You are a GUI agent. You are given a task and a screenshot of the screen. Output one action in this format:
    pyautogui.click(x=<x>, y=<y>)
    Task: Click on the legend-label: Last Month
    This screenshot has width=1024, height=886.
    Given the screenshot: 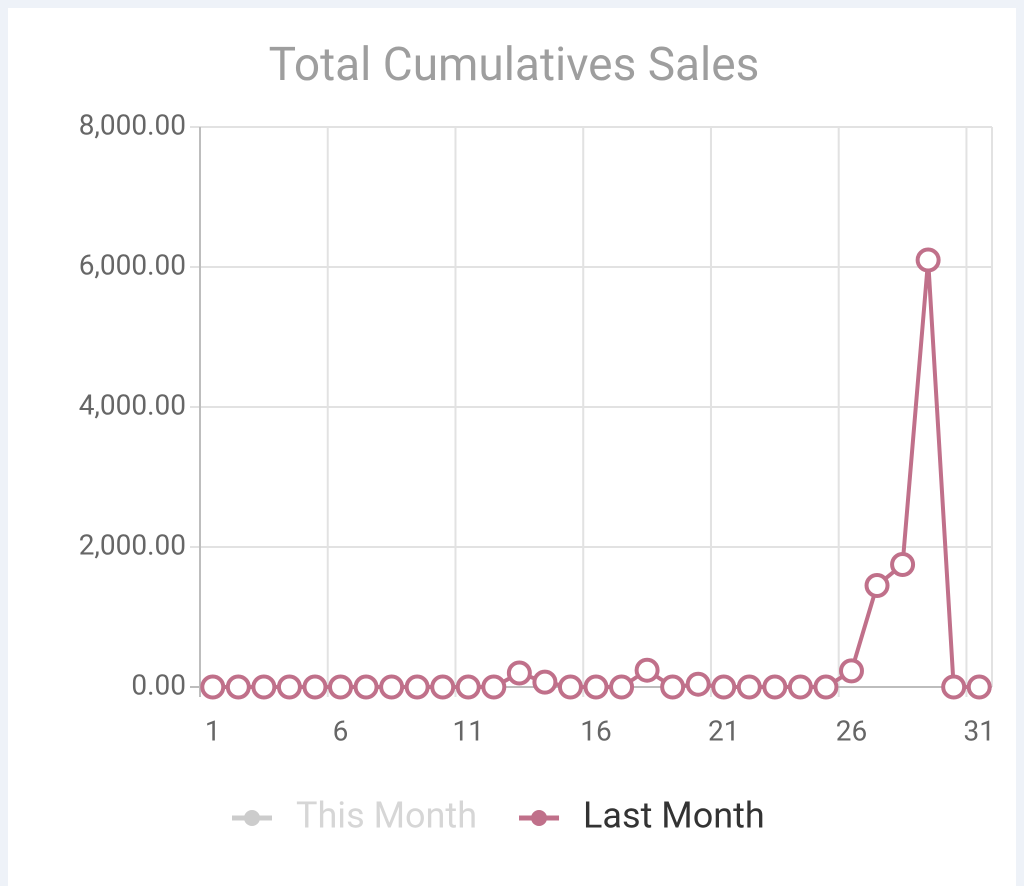 What is the action you would take?
    pyautogui.click(x=674, y=816)
    